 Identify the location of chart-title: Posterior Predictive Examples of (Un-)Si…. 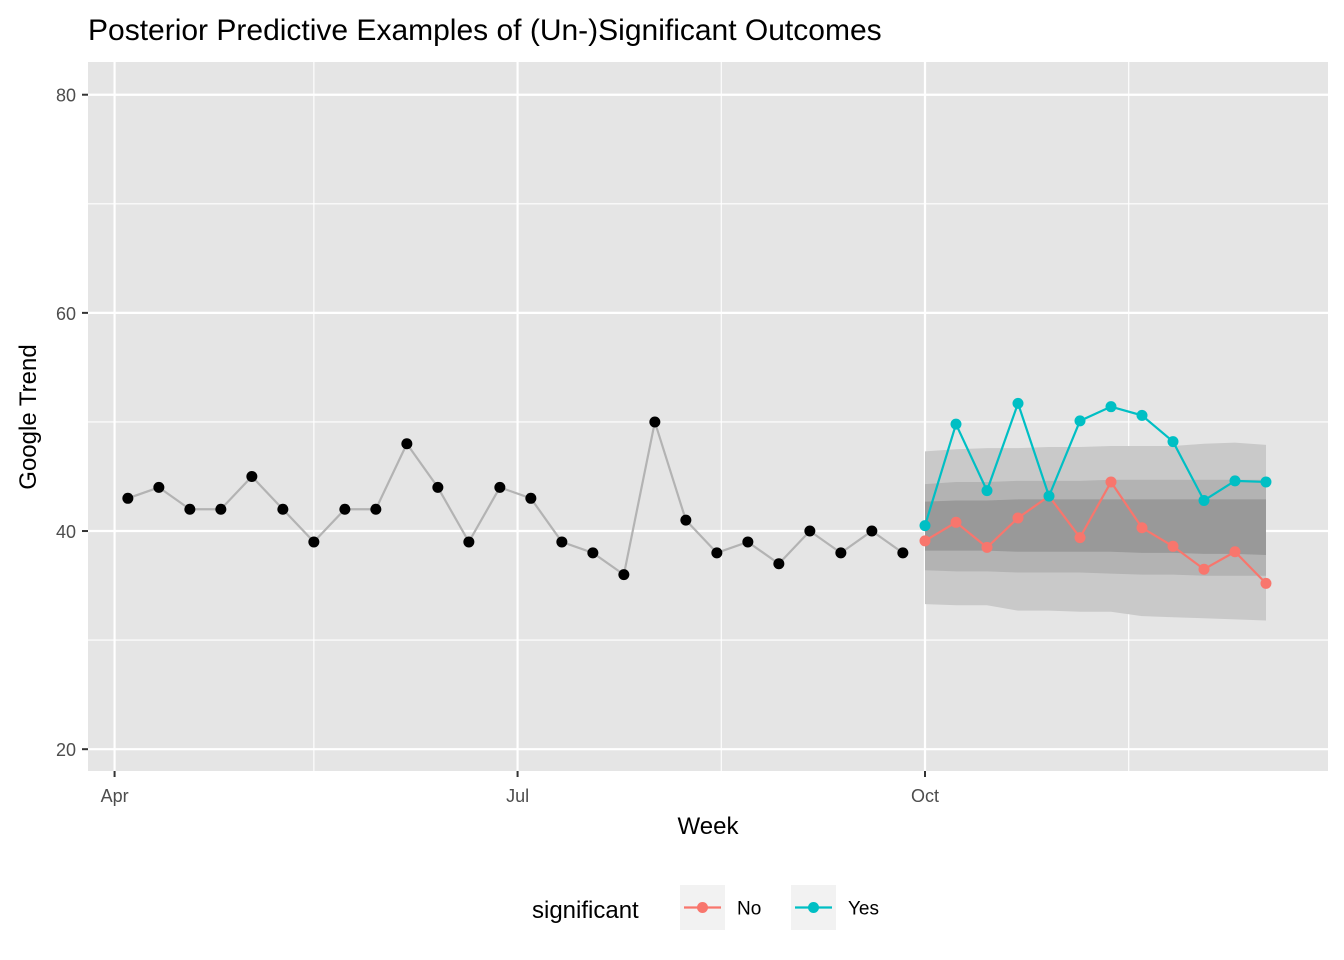
(485, 30).